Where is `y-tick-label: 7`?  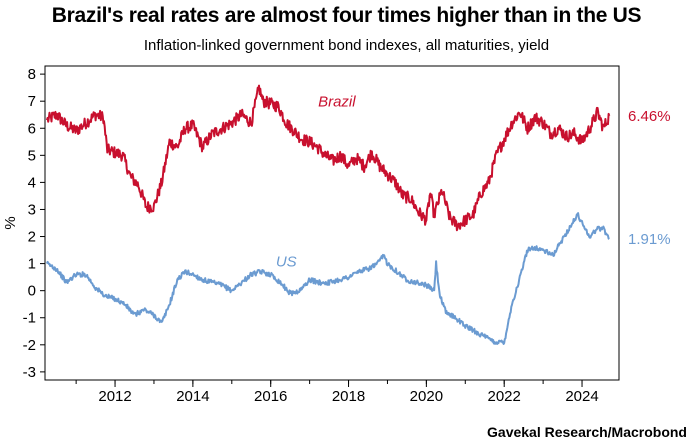
y-tick-label: 7 is located at coordinates (32, 101).